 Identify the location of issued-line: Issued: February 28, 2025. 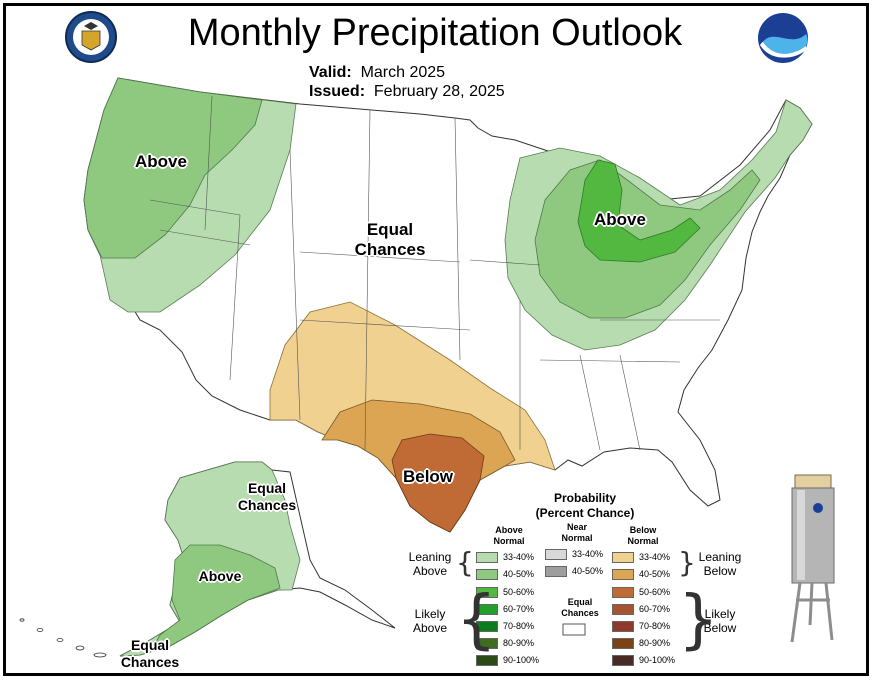
(407, 92).